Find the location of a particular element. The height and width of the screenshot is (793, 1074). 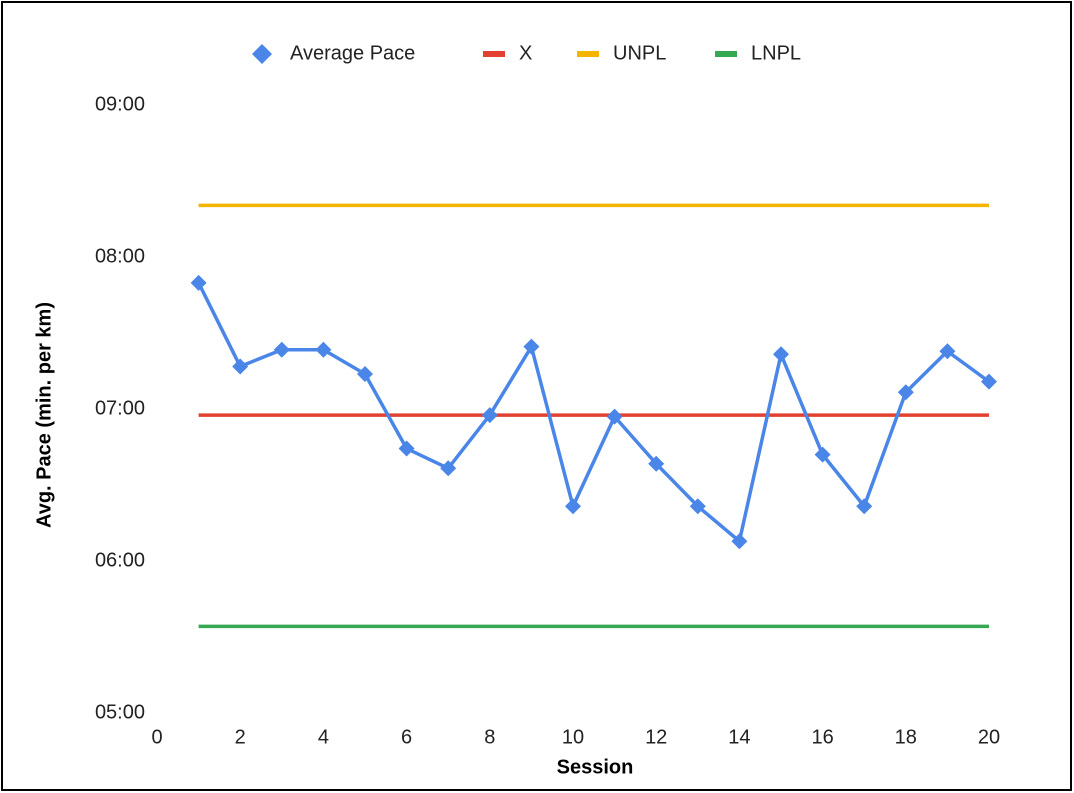

legend-label: UNPL is located at coordinates (639, 53).